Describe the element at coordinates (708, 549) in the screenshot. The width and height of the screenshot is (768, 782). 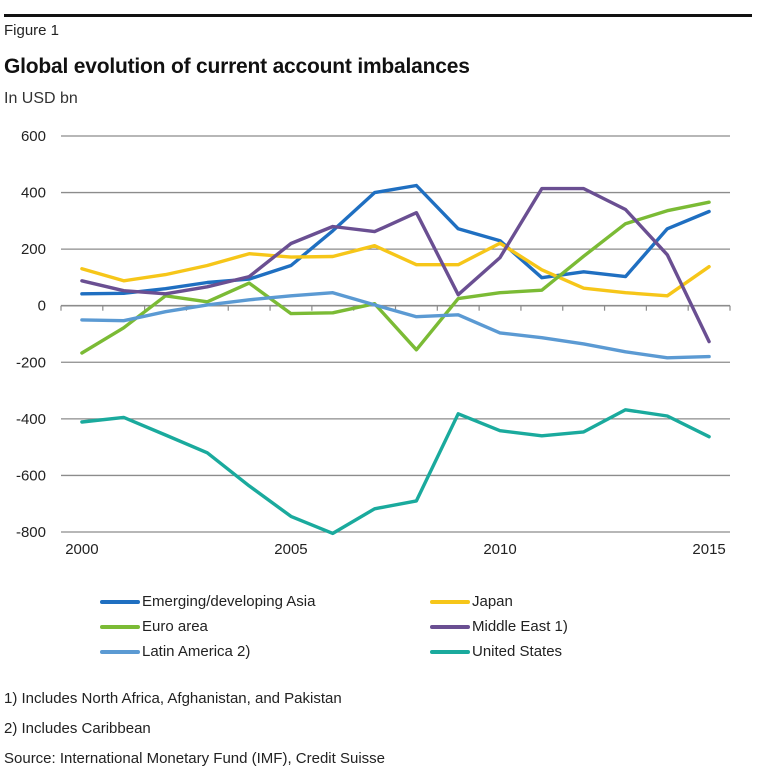
I see `x-tick-label: 2015` at that location.